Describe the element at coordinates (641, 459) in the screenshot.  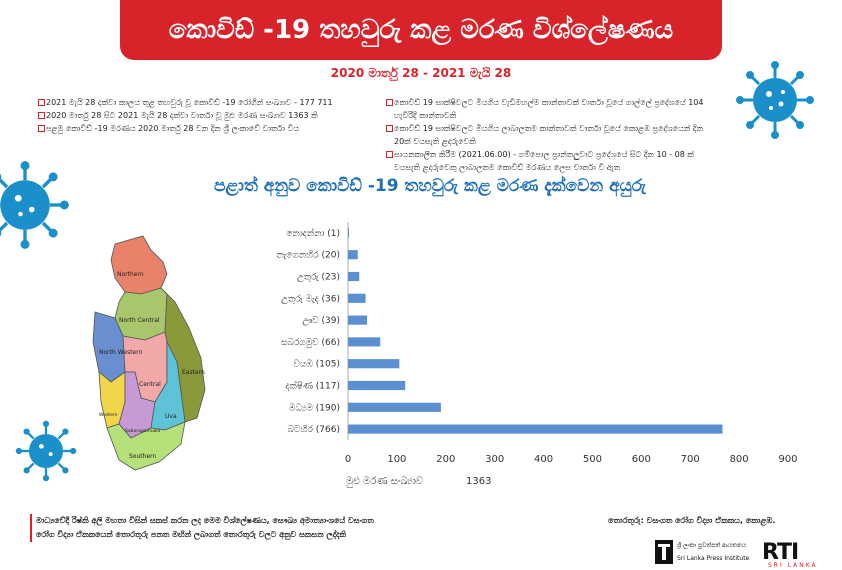
I see `x-tick-label: 600` at that location.